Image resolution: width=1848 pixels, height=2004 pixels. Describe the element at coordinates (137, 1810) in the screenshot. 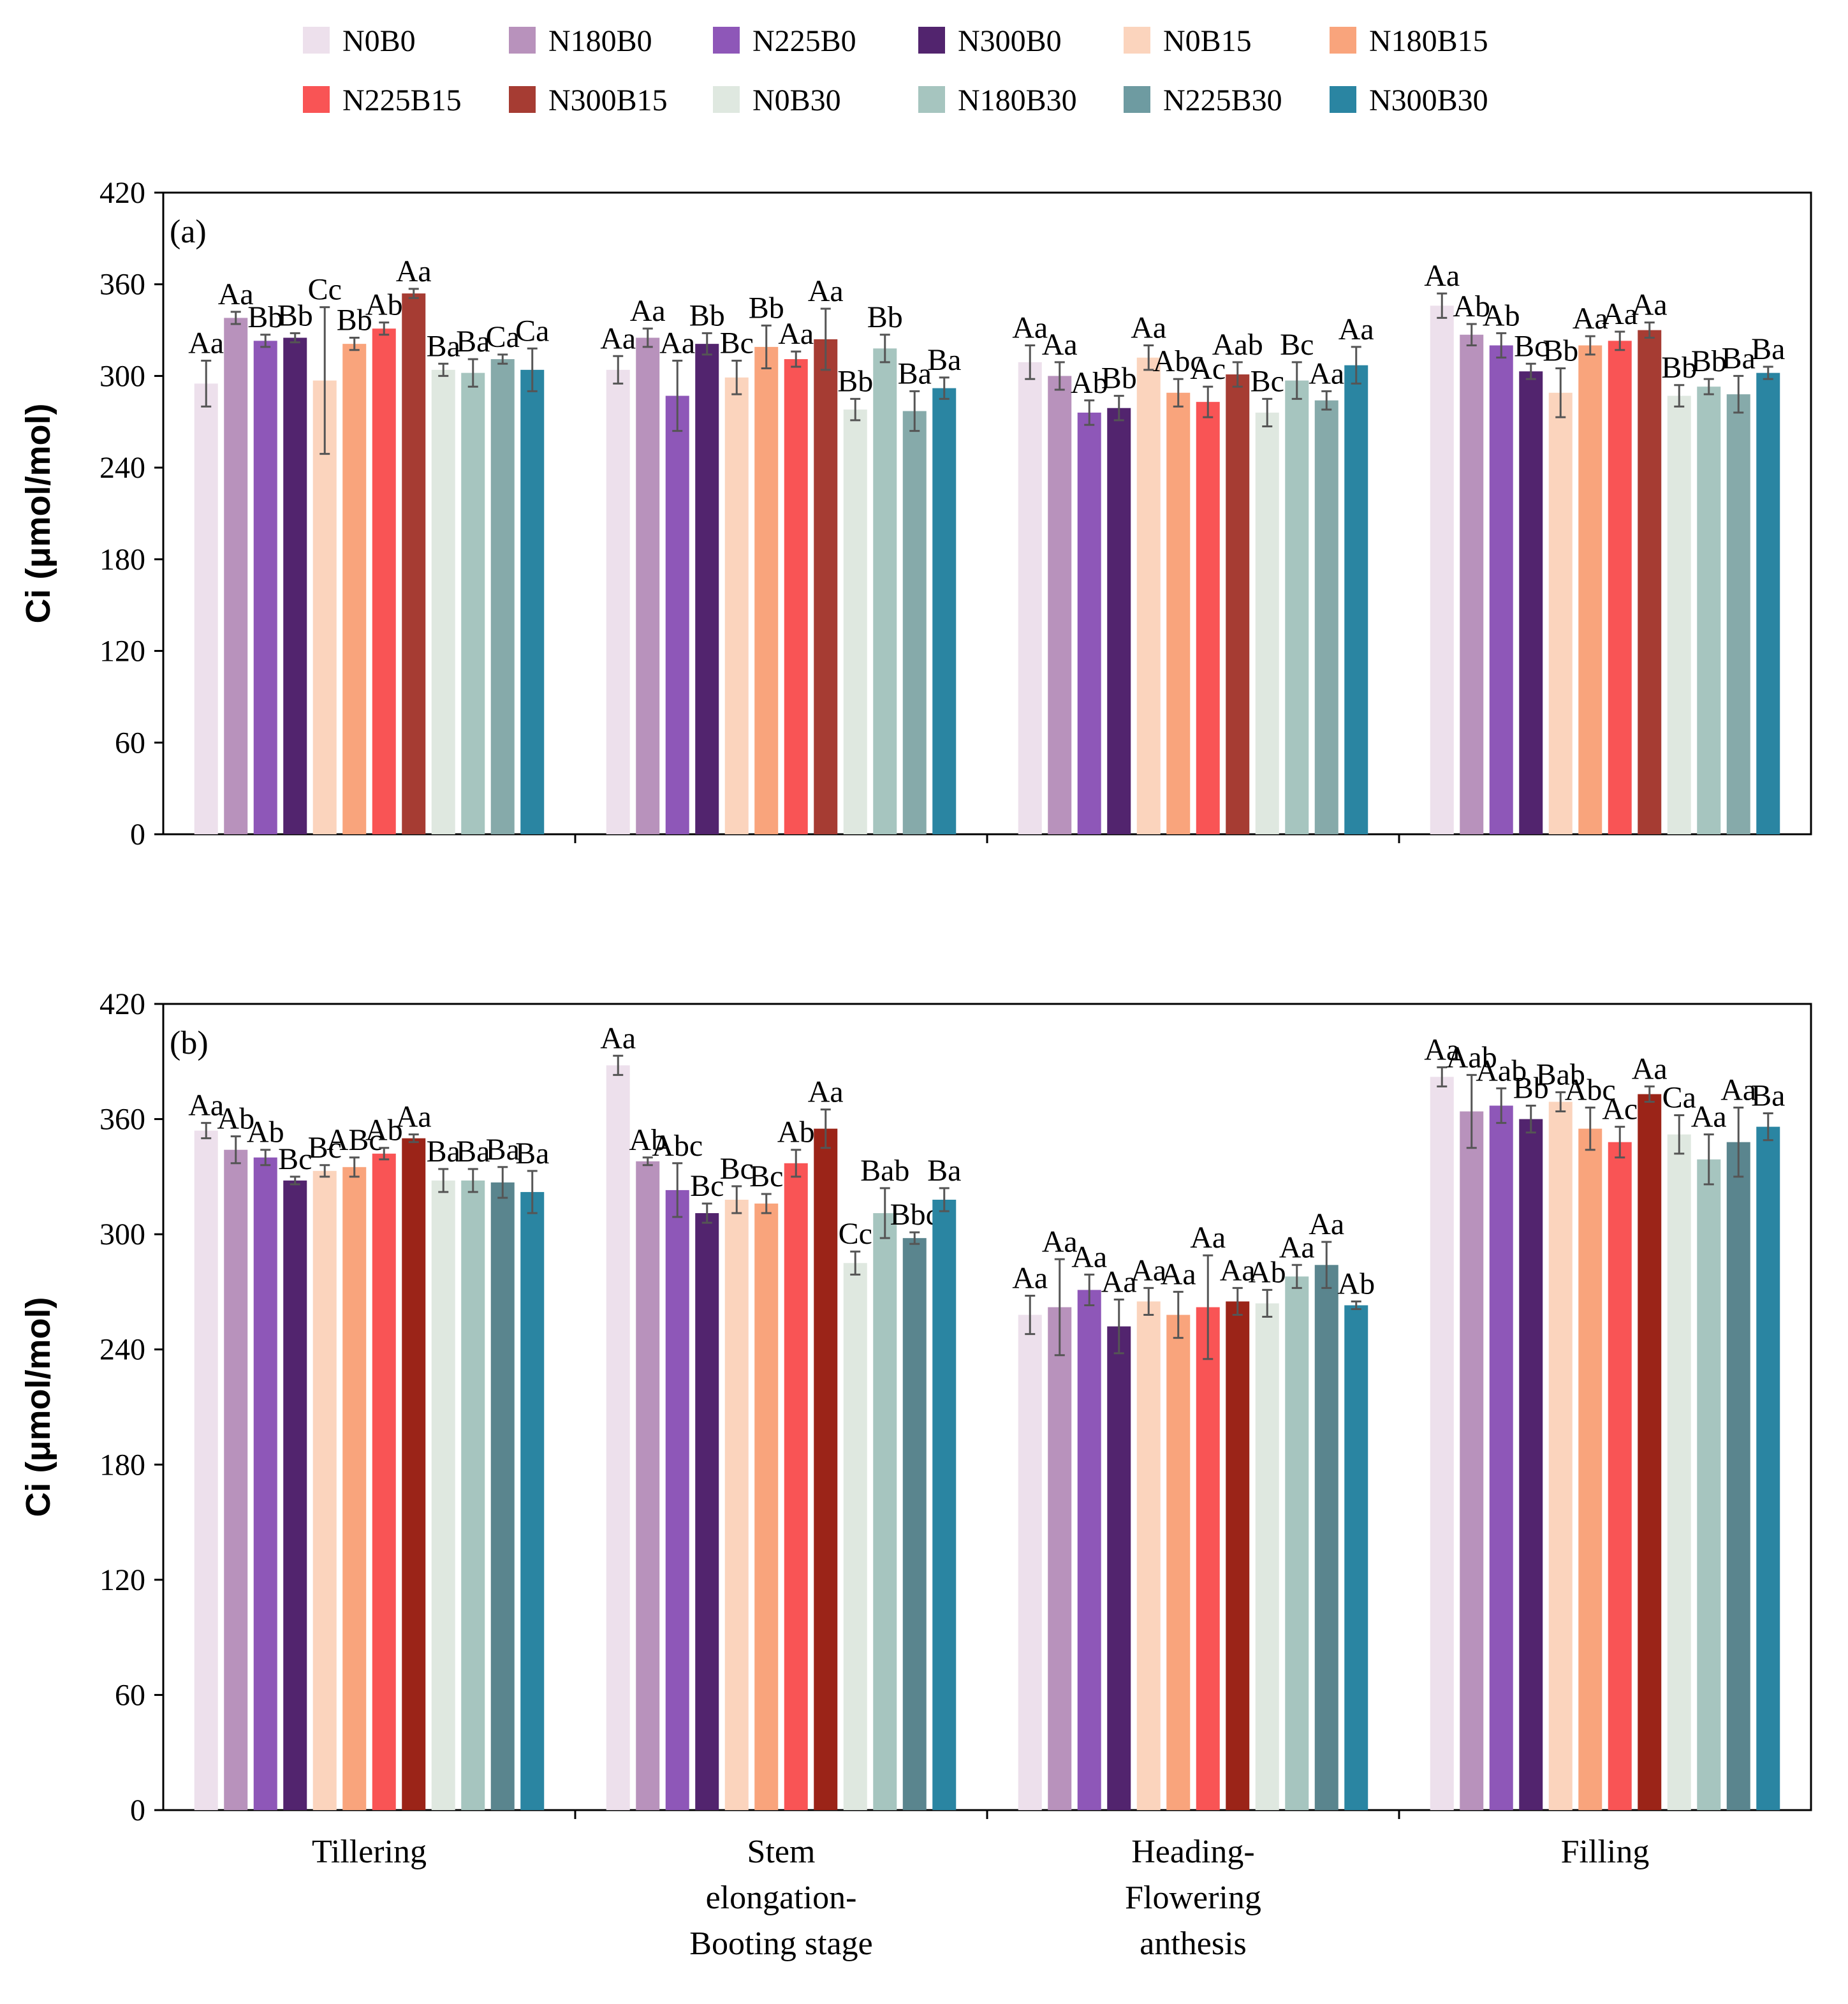

I see `y-tick-label: 0` at that location.